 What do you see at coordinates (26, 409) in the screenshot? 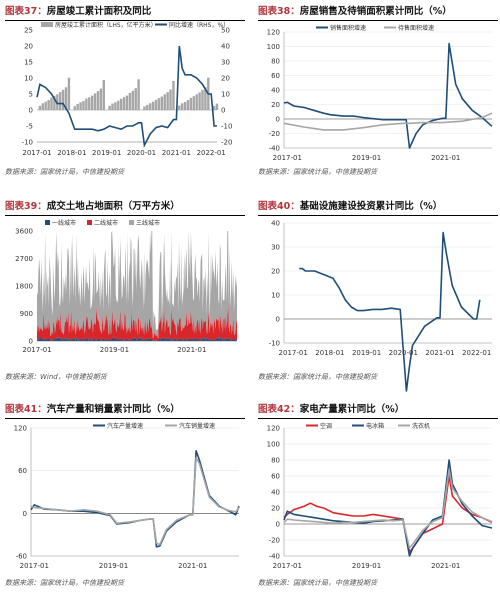
I see `figure-number: 图表41：` at bounding box center [26, 409].